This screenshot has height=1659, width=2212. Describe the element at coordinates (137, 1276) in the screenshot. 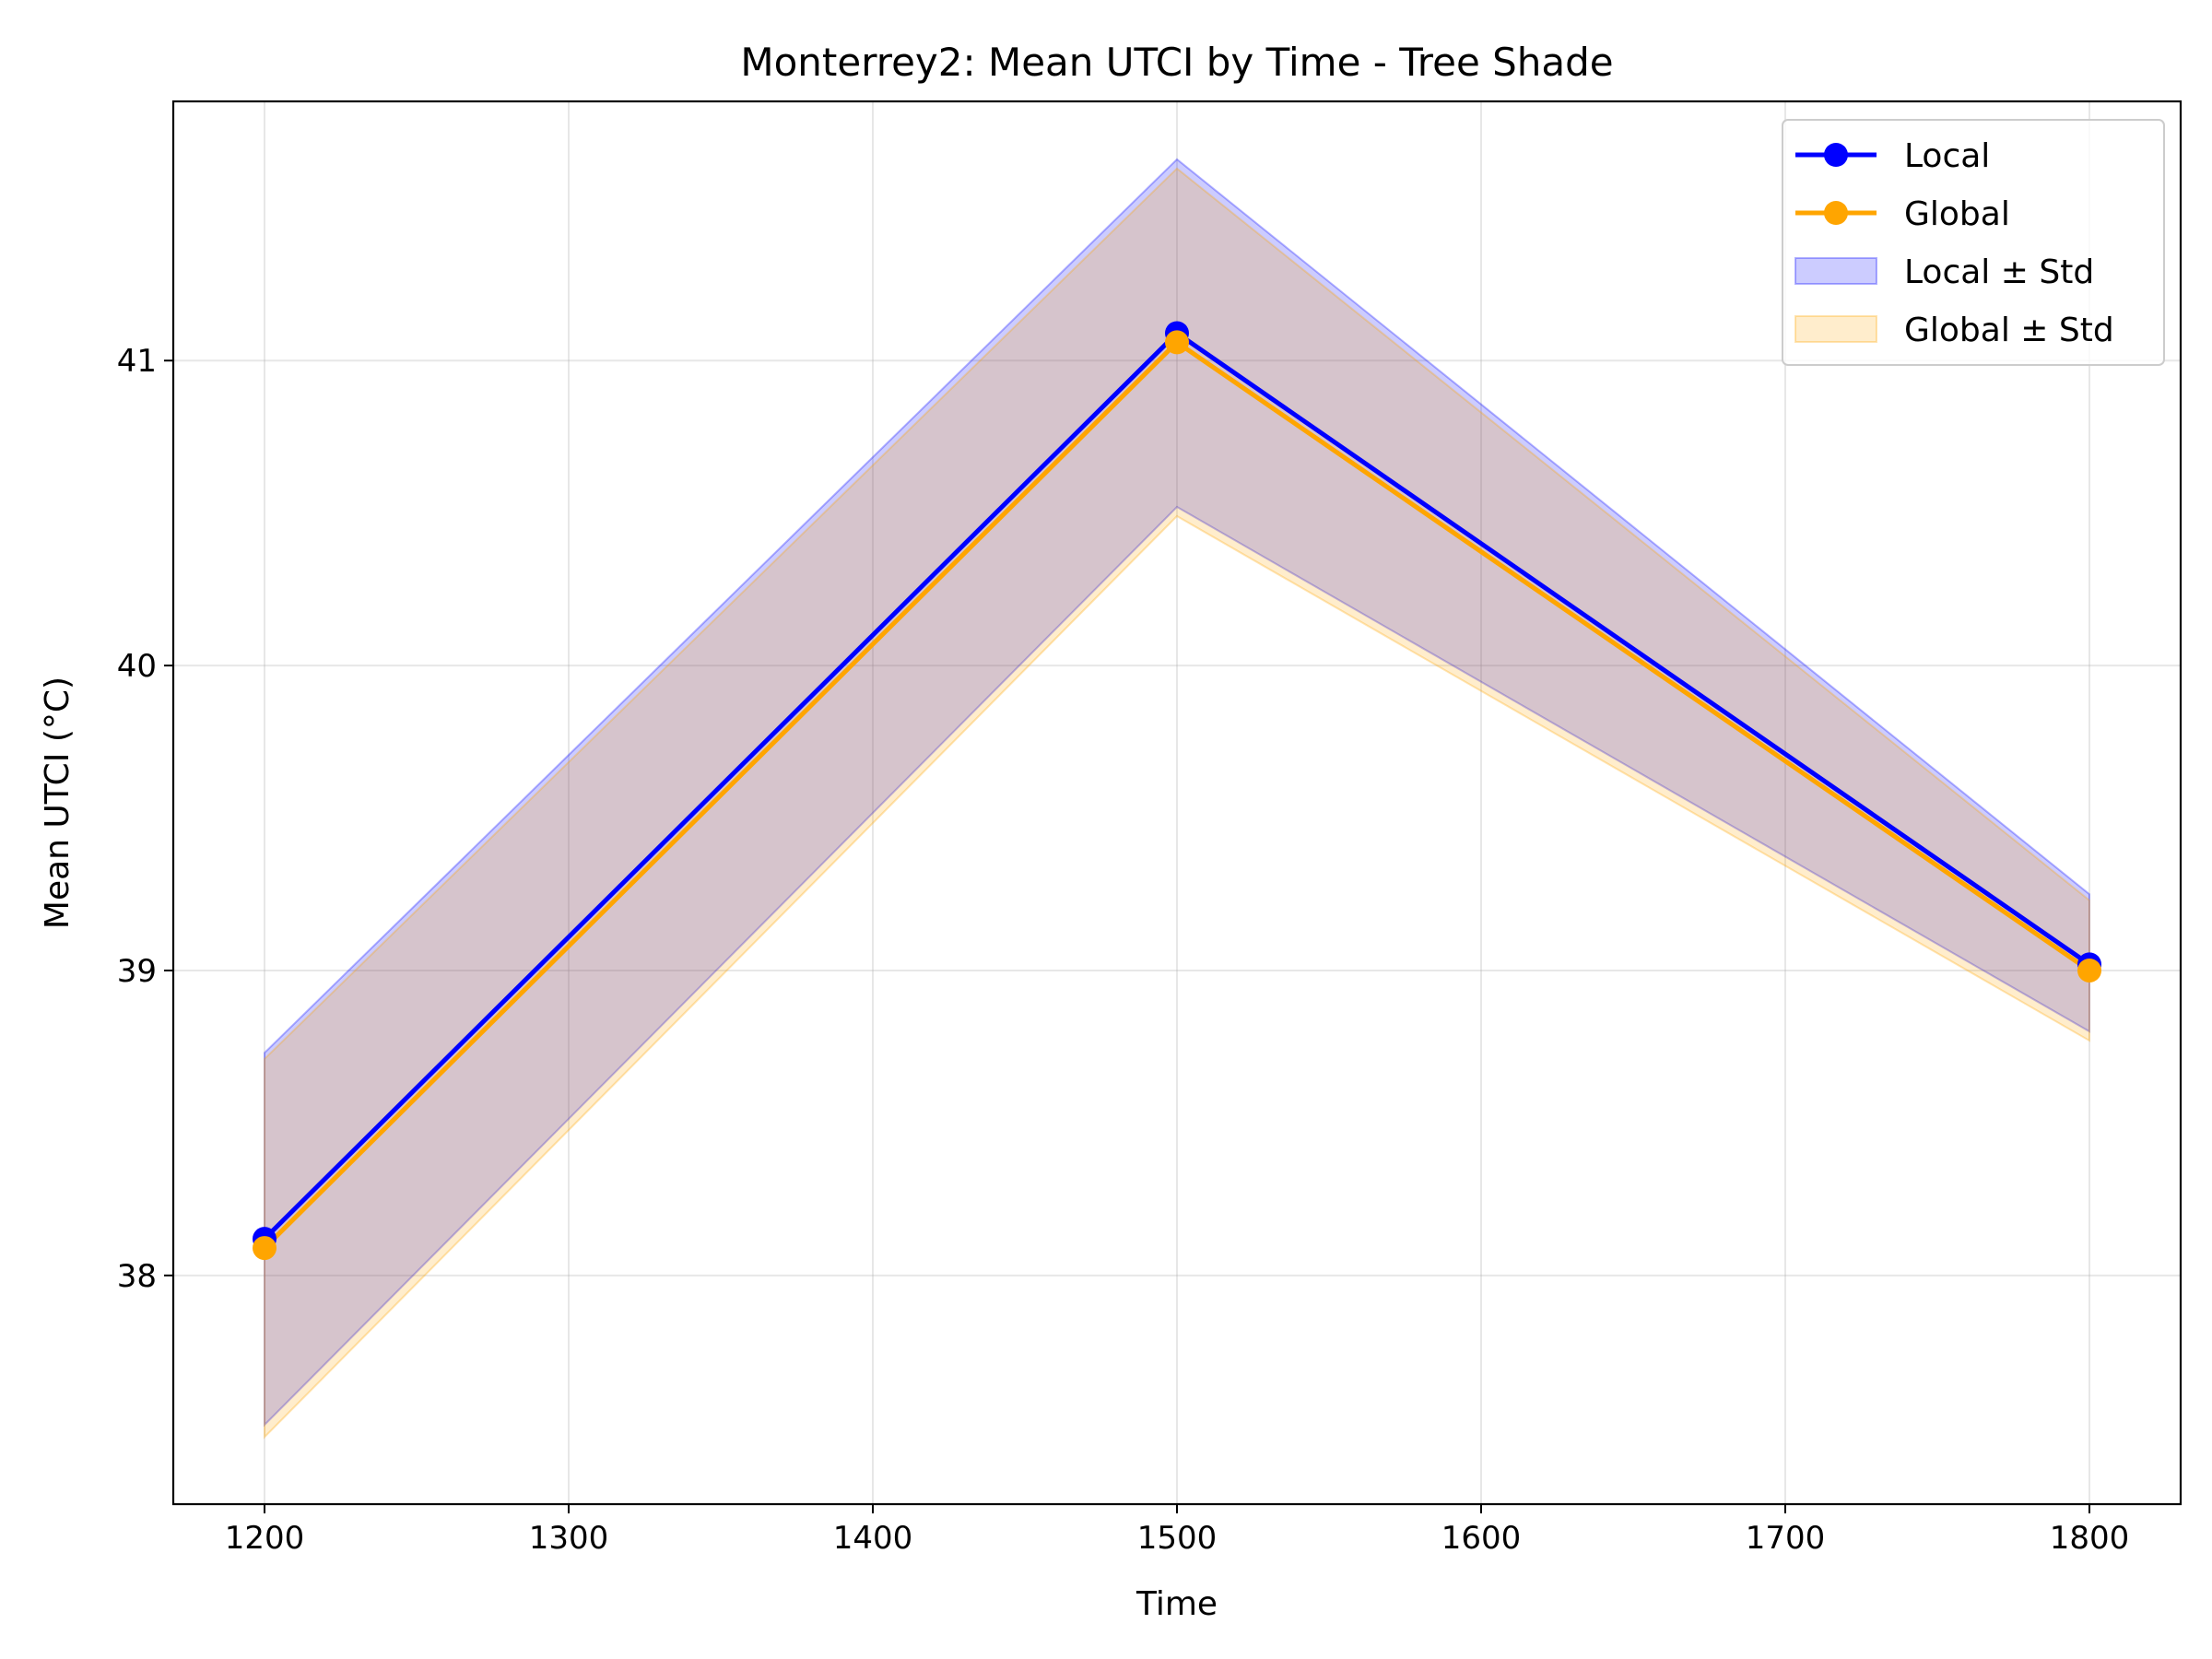

I see `y-tick-label: 38` at that location.